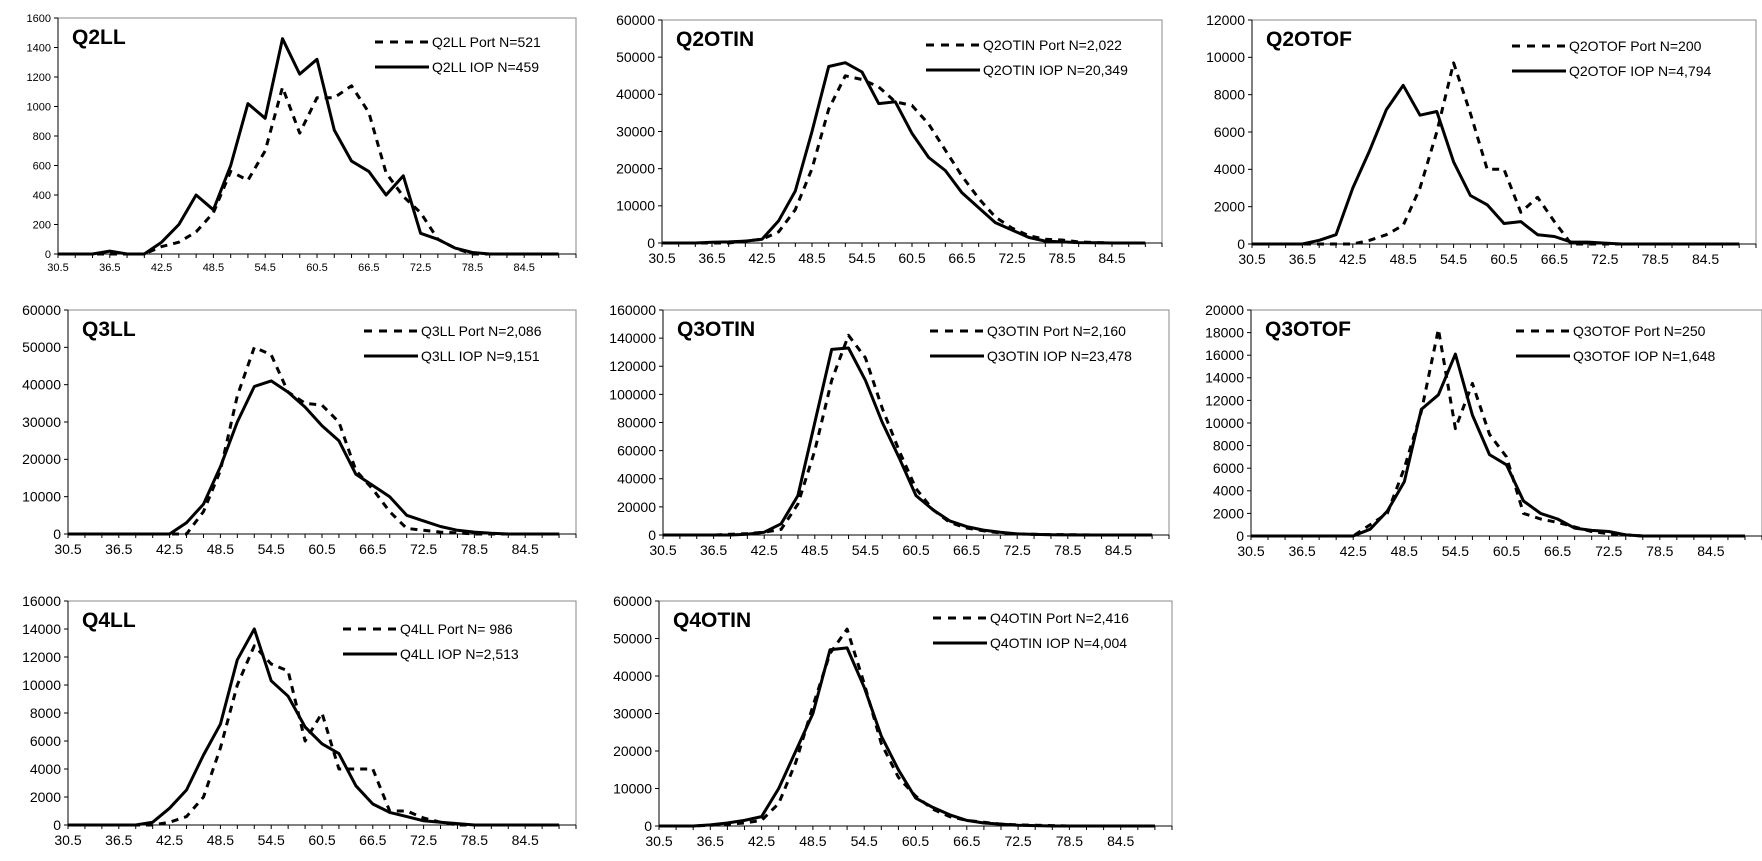 This screenshot has width=1762, height=861. What do you see at coordinates (39, 19) in the screenshot?
I see `y-tick-label: 1600` at bounding box center [39, 19].